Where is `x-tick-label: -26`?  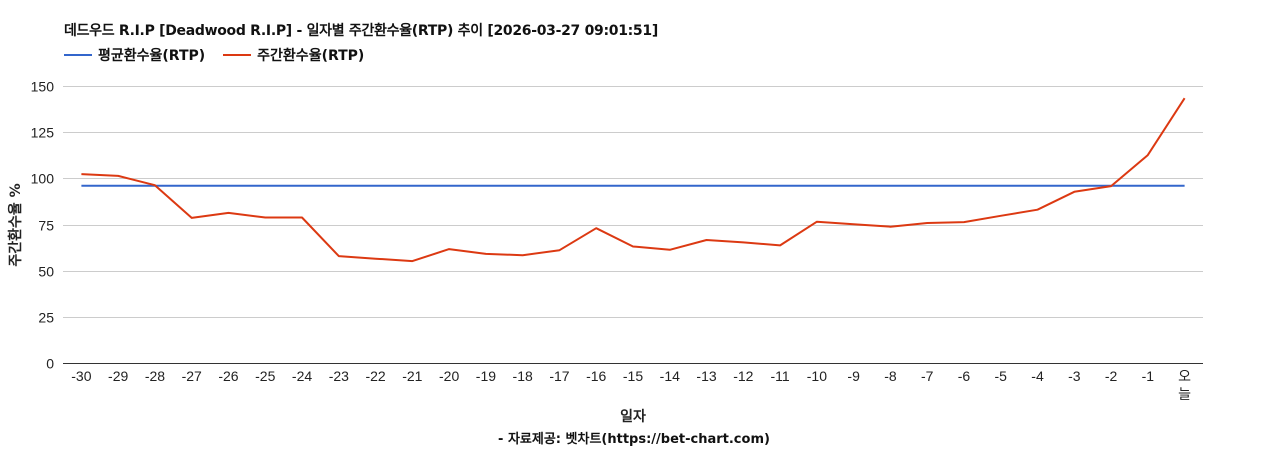 x-tick-label: -26 is located at coordinates (228, 376).